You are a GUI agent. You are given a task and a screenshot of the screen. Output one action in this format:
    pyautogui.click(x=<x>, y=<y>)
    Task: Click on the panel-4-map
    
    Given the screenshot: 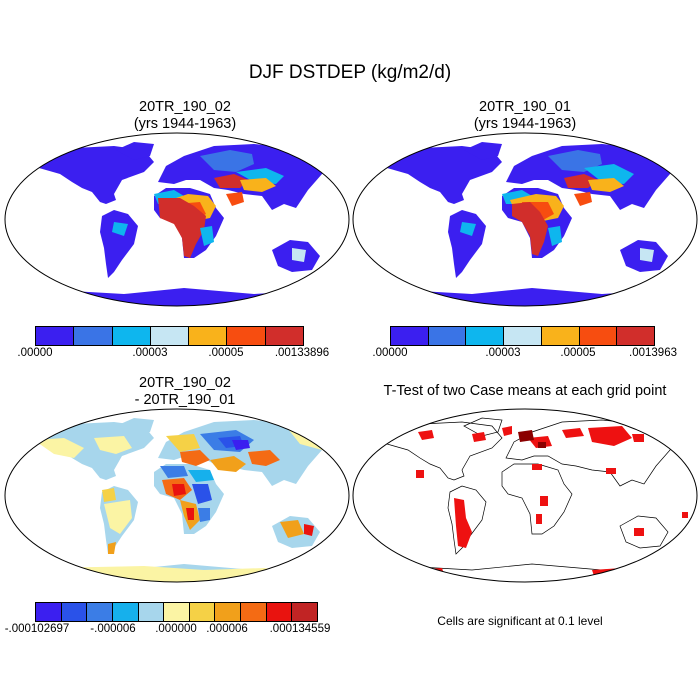 What is the action you would take?
    pyautogui.click(x=525, y=495)
    